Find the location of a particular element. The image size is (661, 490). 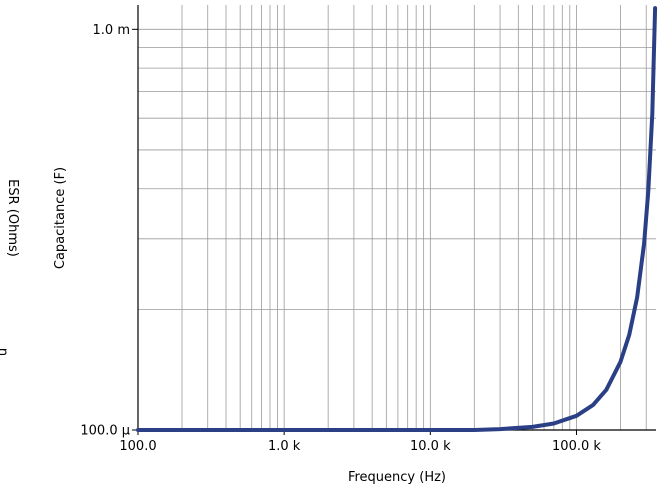

x-tick-label: 100.0 is located at coordinates (137, 446).